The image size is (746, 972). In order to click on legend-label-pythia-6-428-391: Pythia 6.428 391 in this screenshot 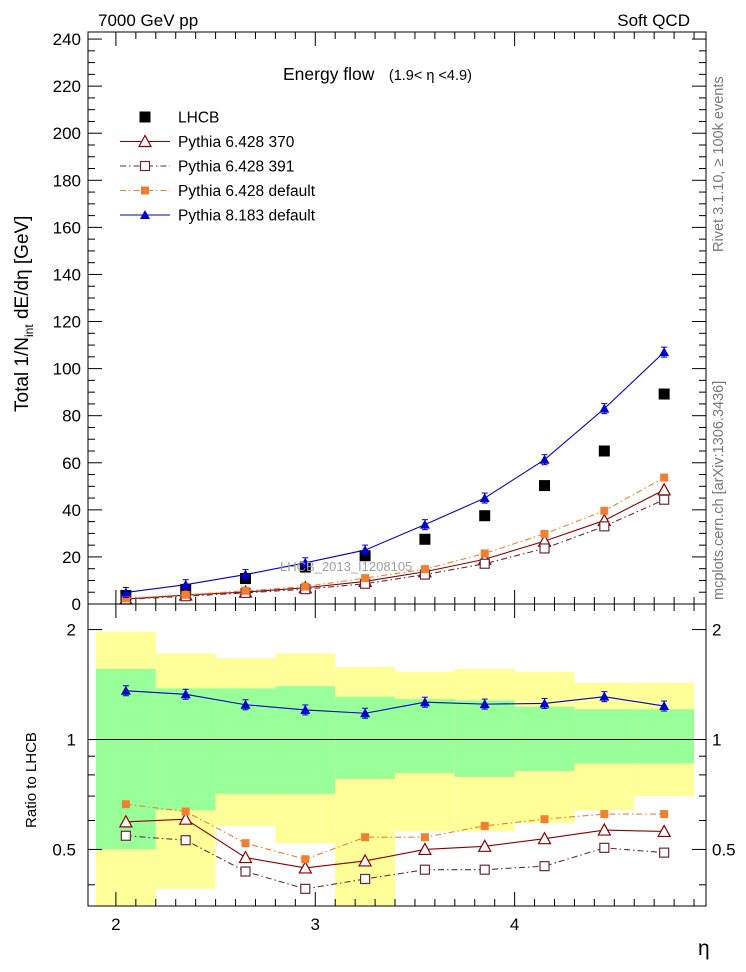, I will do `click(236, 167)`.